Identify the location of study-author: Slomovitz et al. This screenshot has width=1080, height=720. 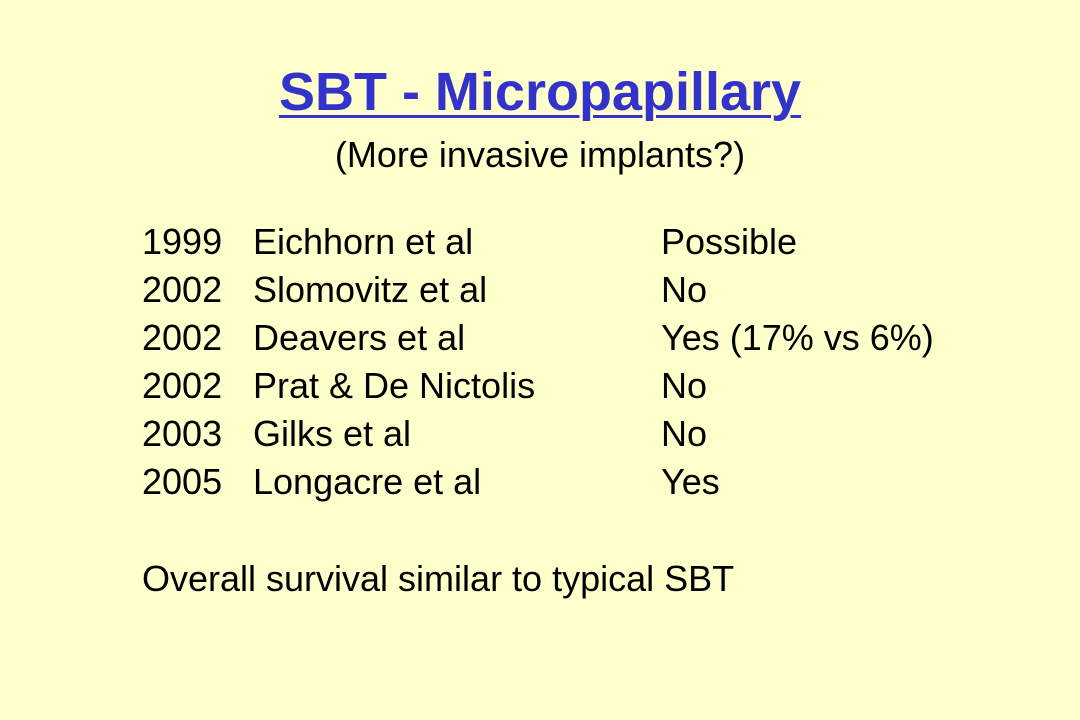
(370, 289).